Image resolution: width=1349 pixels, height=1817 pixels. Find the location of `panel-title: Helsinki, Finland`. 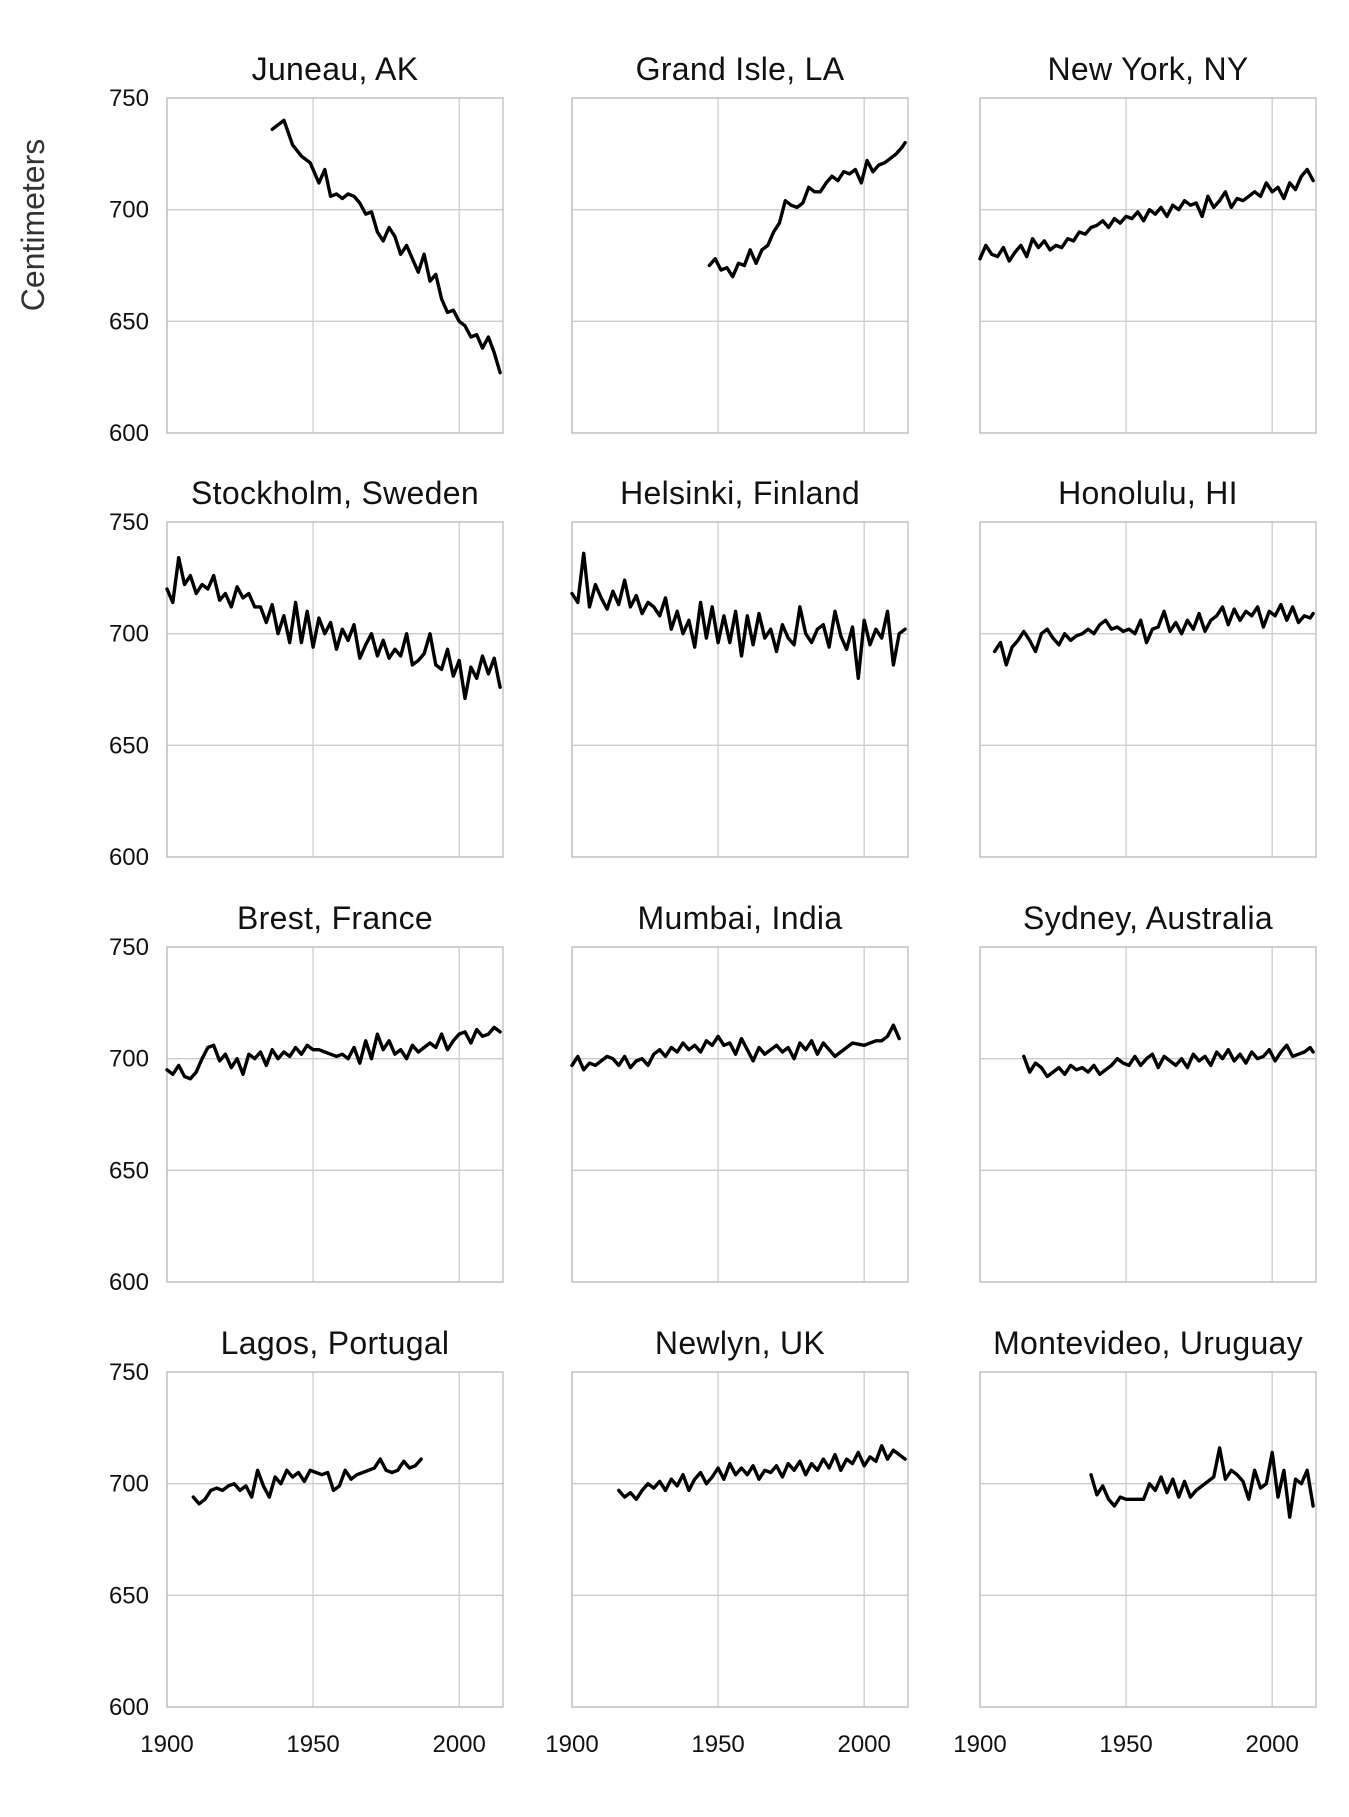

panel-title: Helsinki, Finland is located at coordinates (740, 493).